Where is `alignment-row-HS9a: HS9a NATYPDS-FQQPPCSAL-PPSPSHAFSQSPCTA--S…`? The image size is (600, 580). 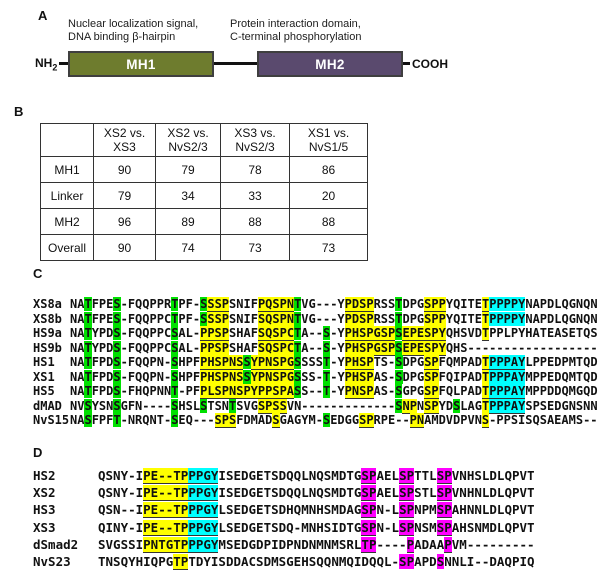
alignment-row-HS9a: HS9a NATYPDS-FQQPPCSAL-PPSPSHAFSQSPCTA--S… is located at coordinates (299, 333).